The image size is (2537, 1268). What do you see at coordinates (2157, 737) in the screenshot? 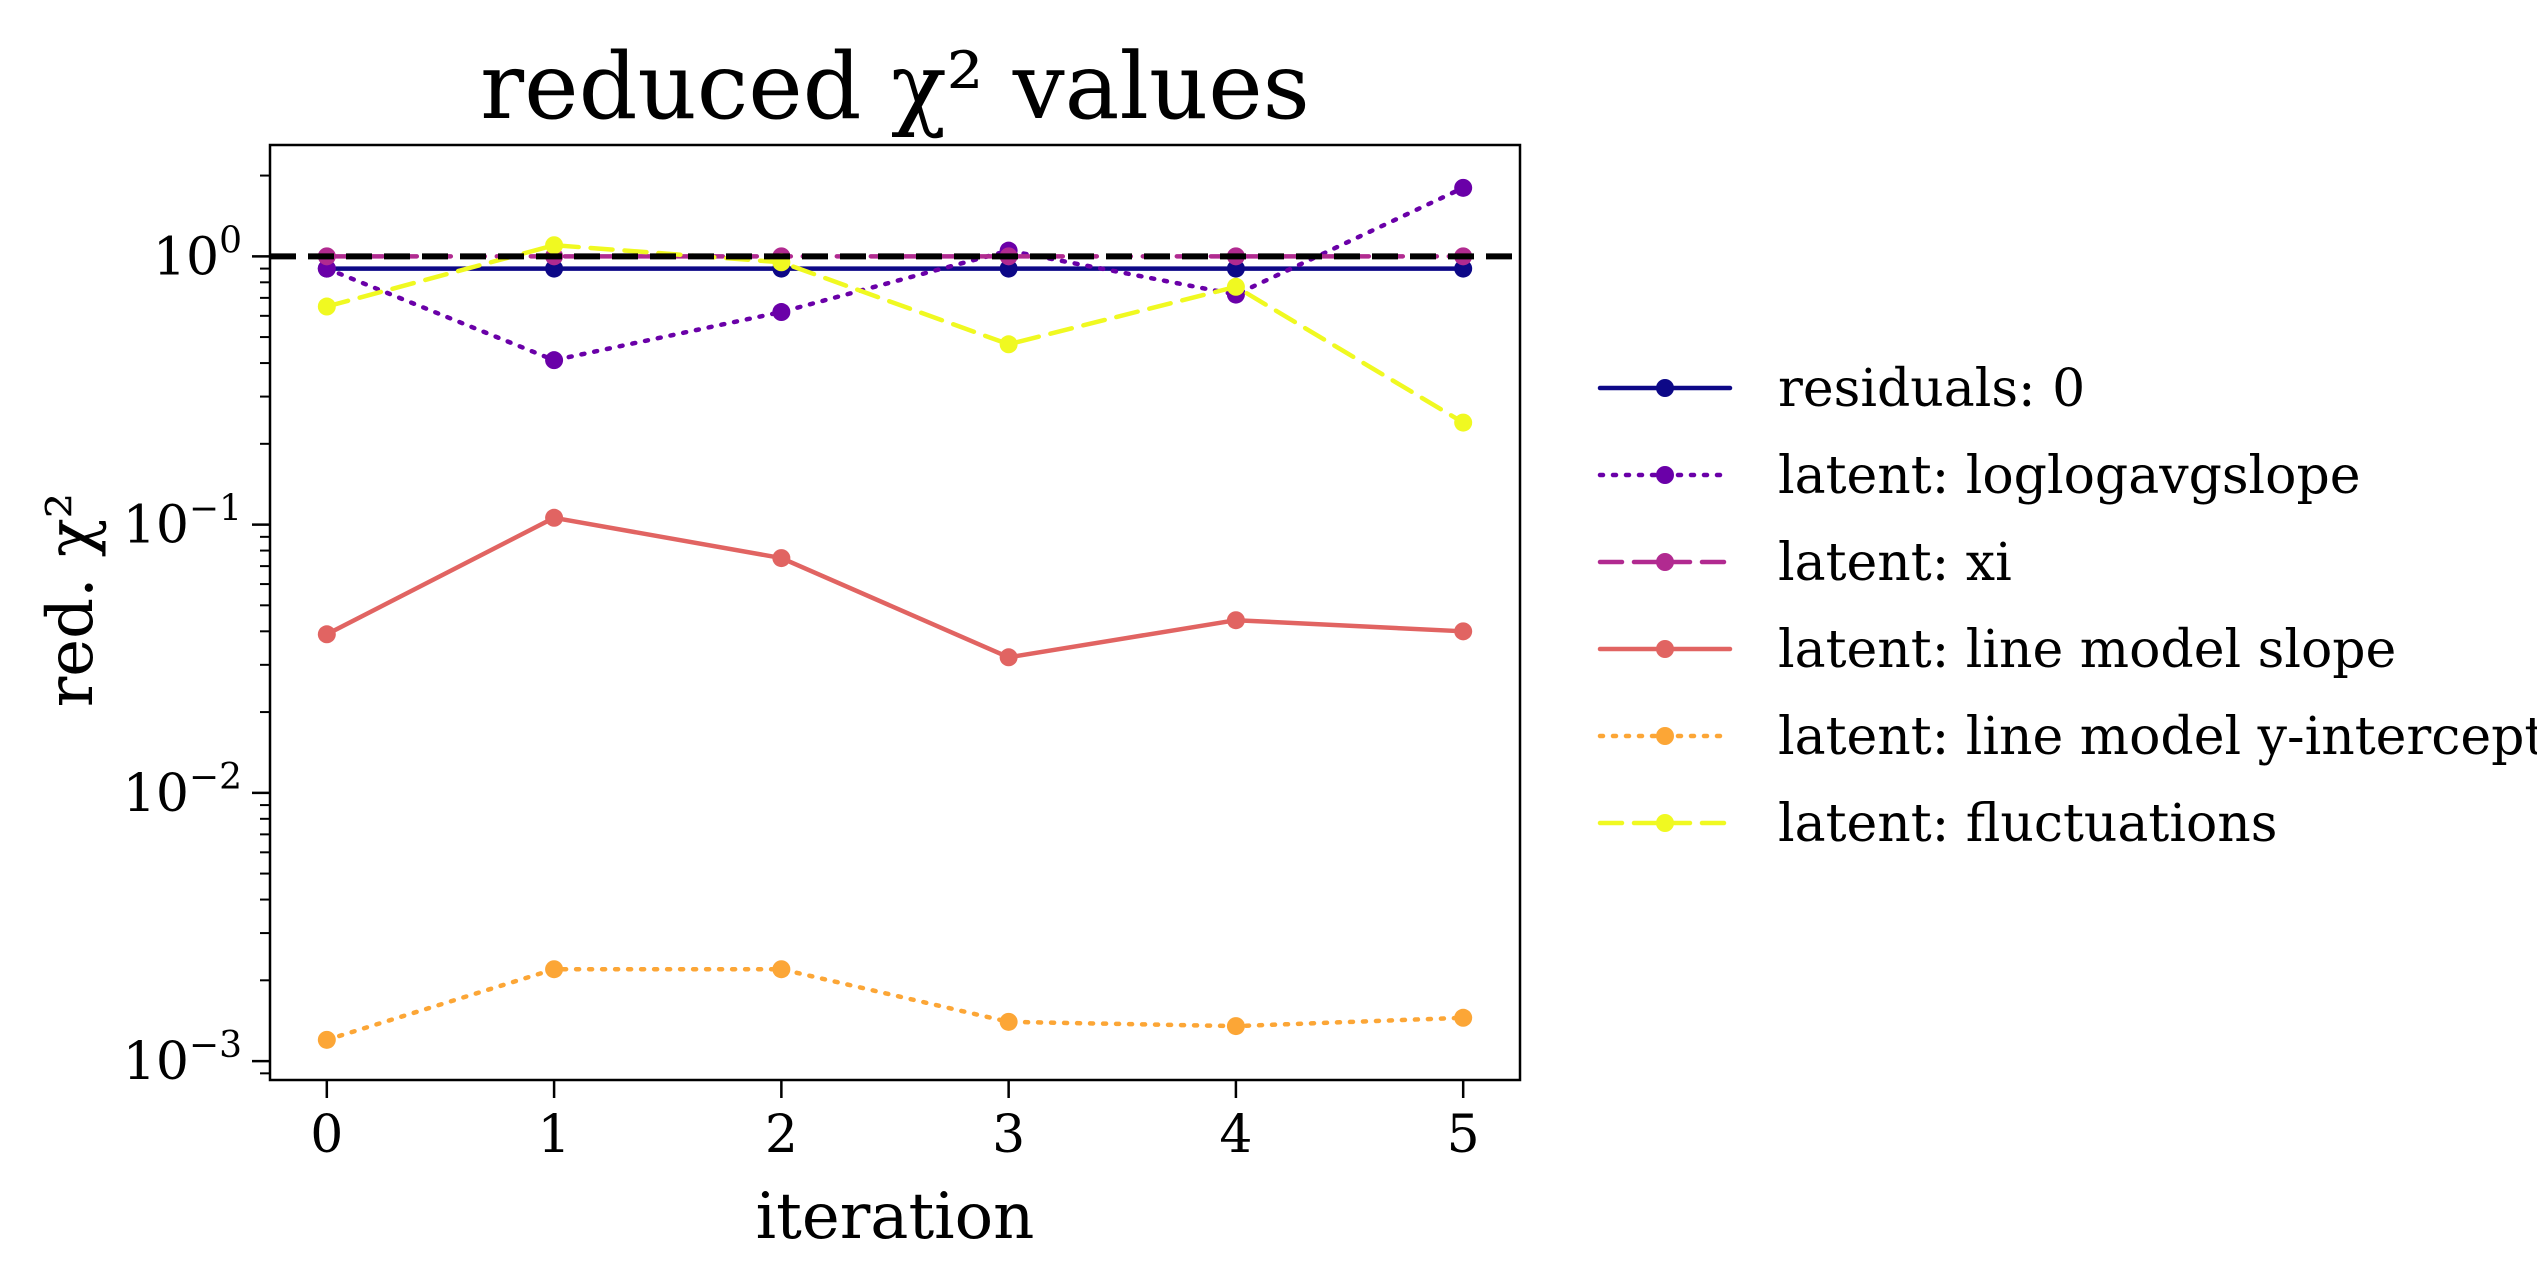
I see `legend-label: latent: line model y-intercept` at bounding box center [2157, 737].